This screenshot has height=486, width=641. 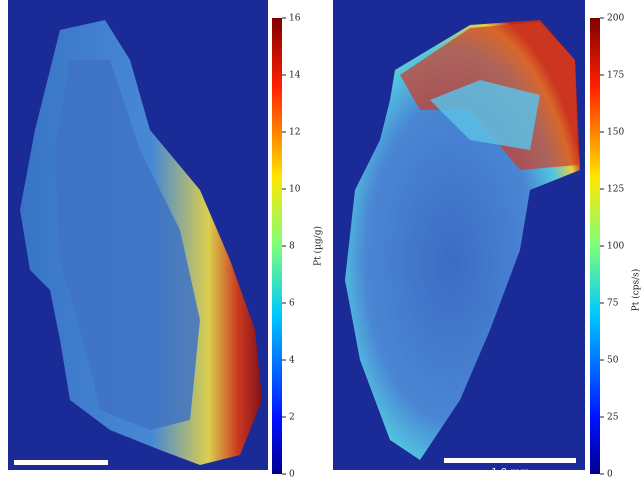 I want to click on tick-label: 14, so click(x=295, y=76).